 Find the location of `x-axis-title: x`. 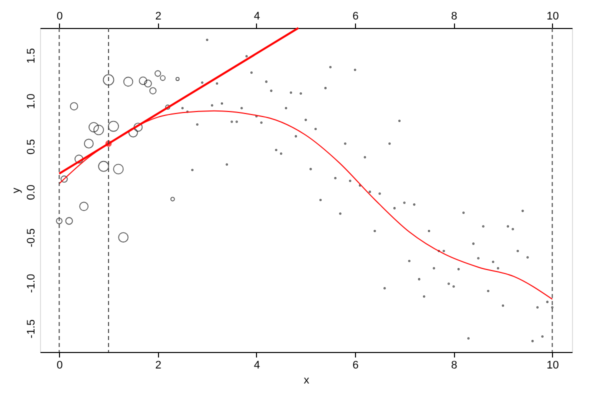

x-axis-title: x is located at coordinates (307, 380).